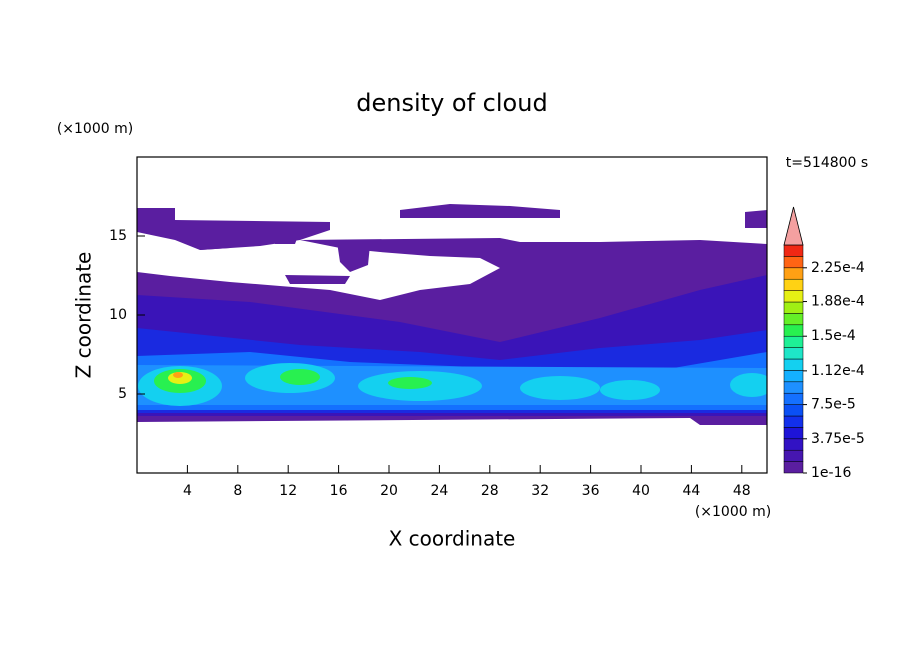  Describe the element at coordinates (742, 491) in the screenshot. I see `x-tick-label: 48` at that location.